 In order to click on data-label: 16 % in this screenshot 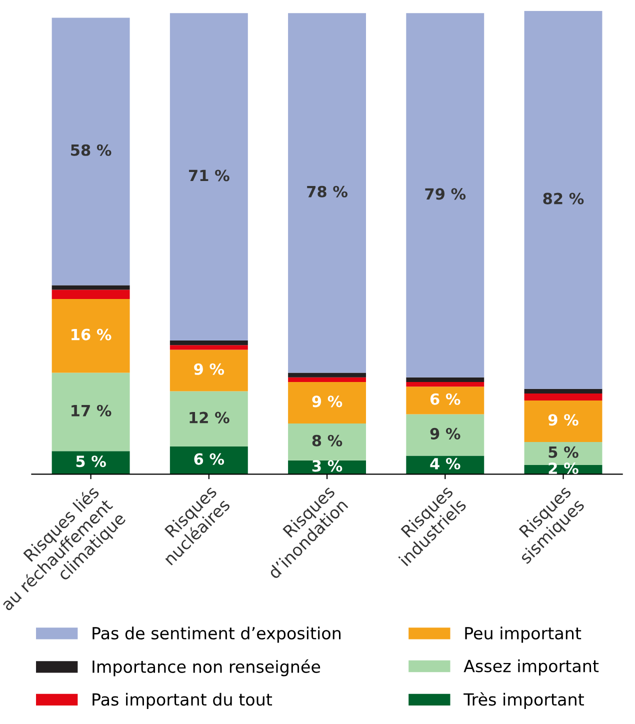, I will do `click(92, 334)`.